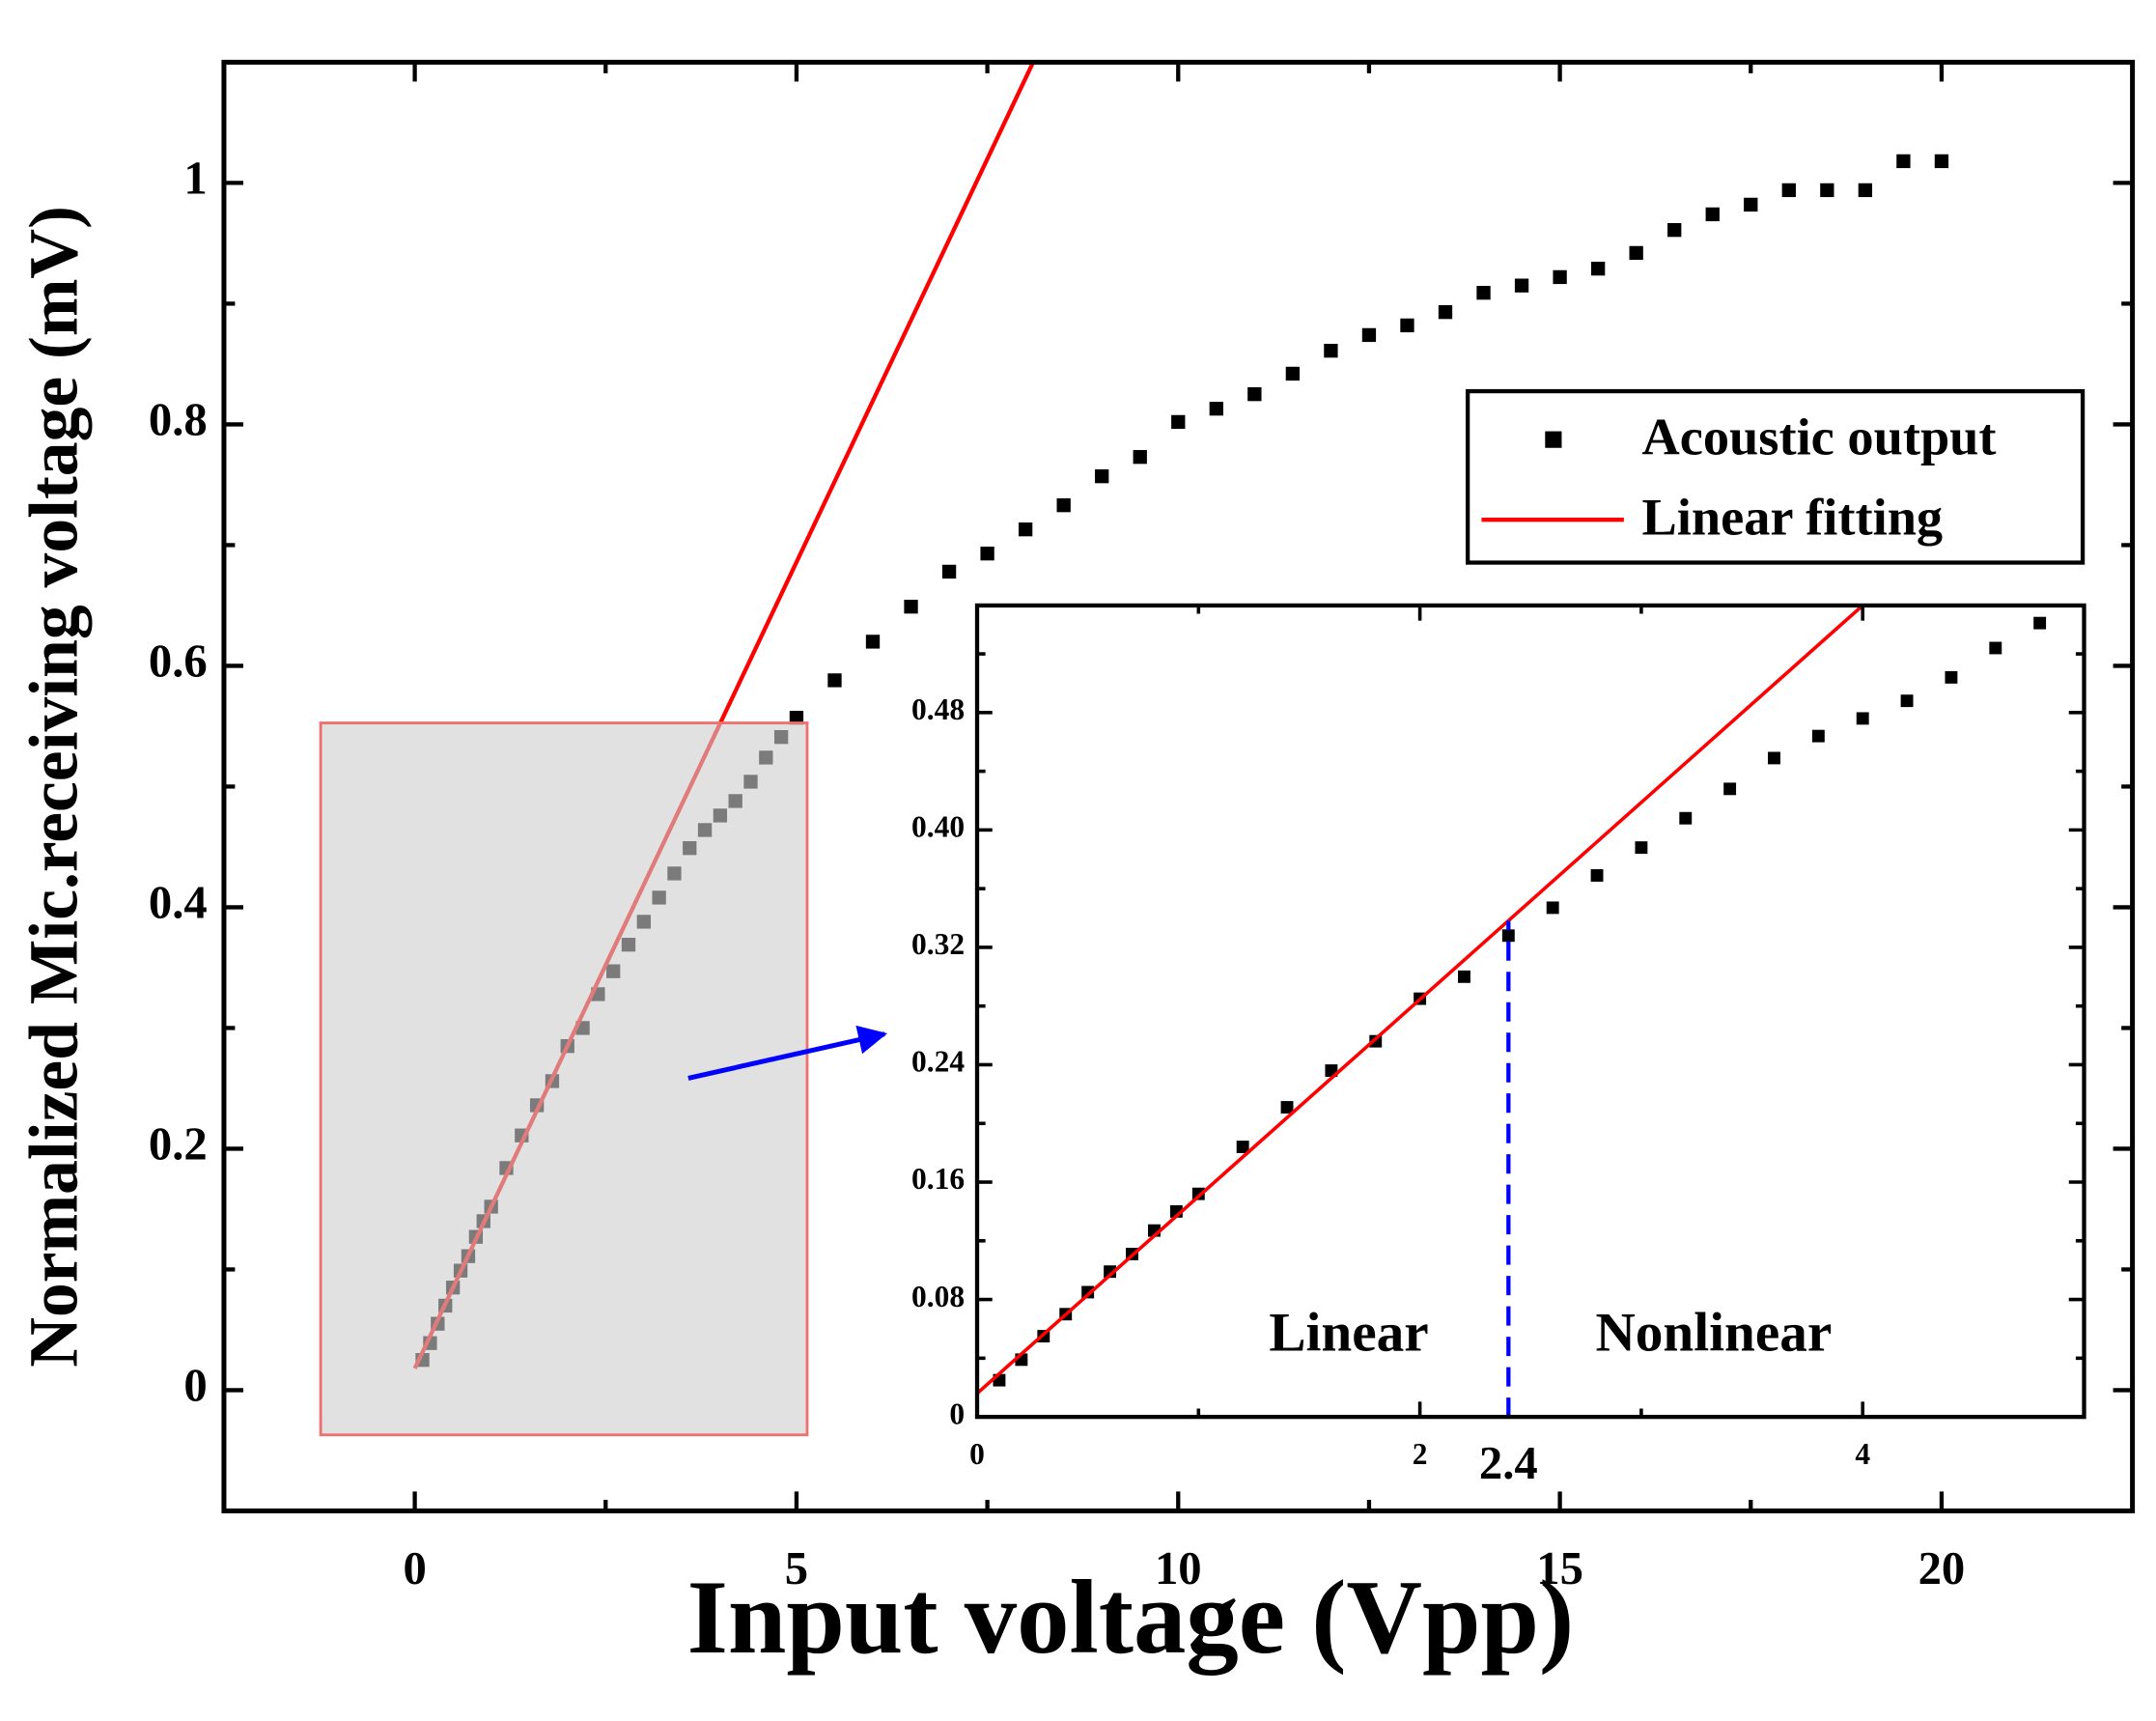 This screenshot has height=1721, width=2156. Describe the element at coordinates (1863, 1454) in the screenshot. I see `x-tick-label: 4` at that location.